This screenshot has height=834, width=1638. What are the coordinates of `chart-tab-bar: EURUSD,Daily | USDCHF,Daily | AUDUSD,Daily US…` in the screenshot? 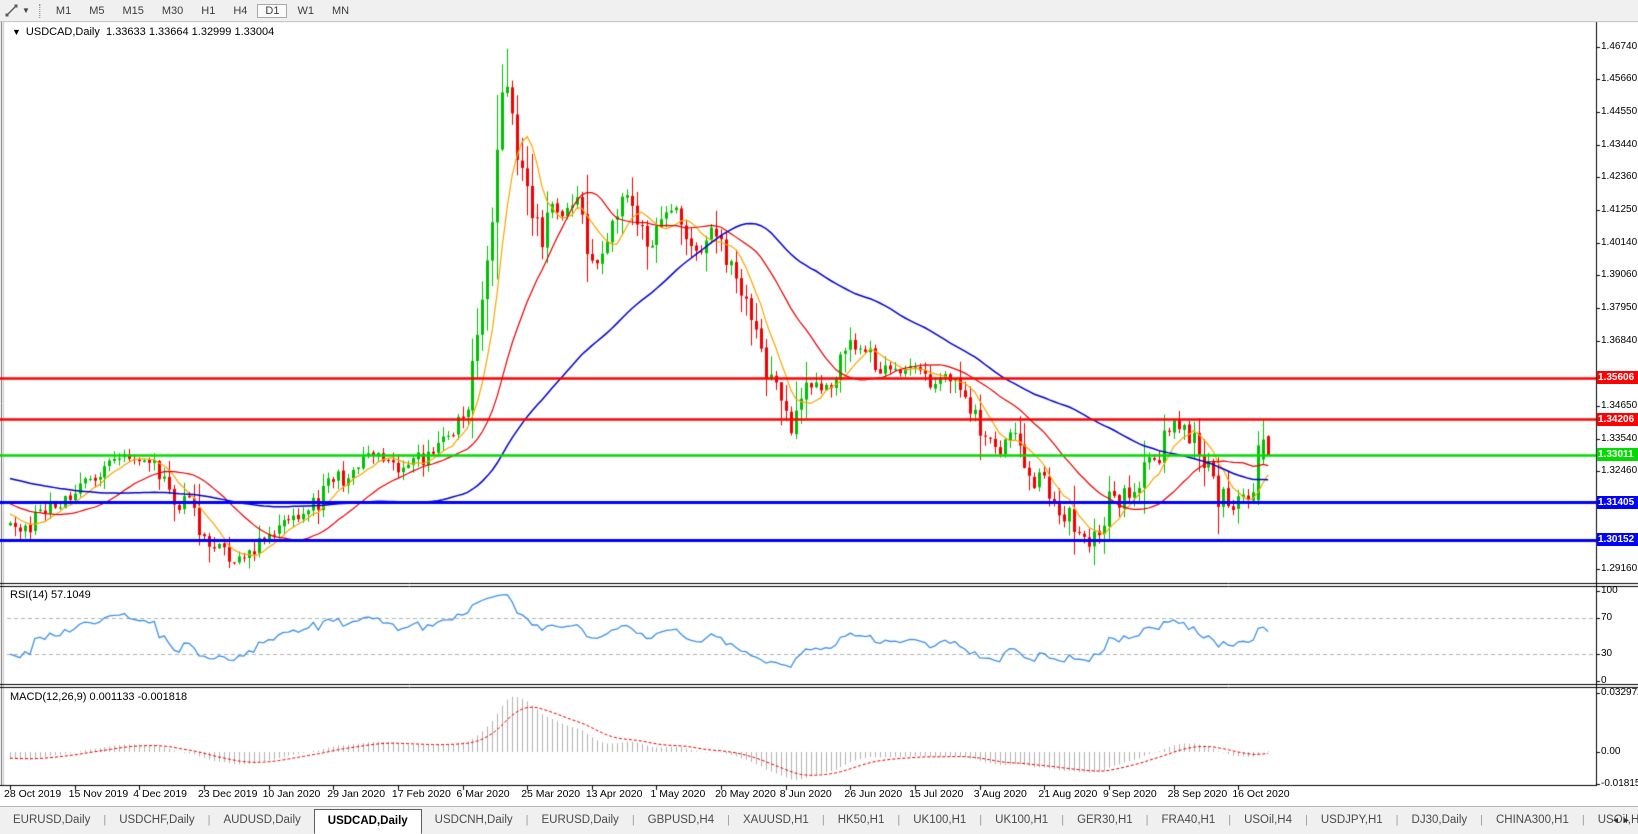 It's located at (819, 820).